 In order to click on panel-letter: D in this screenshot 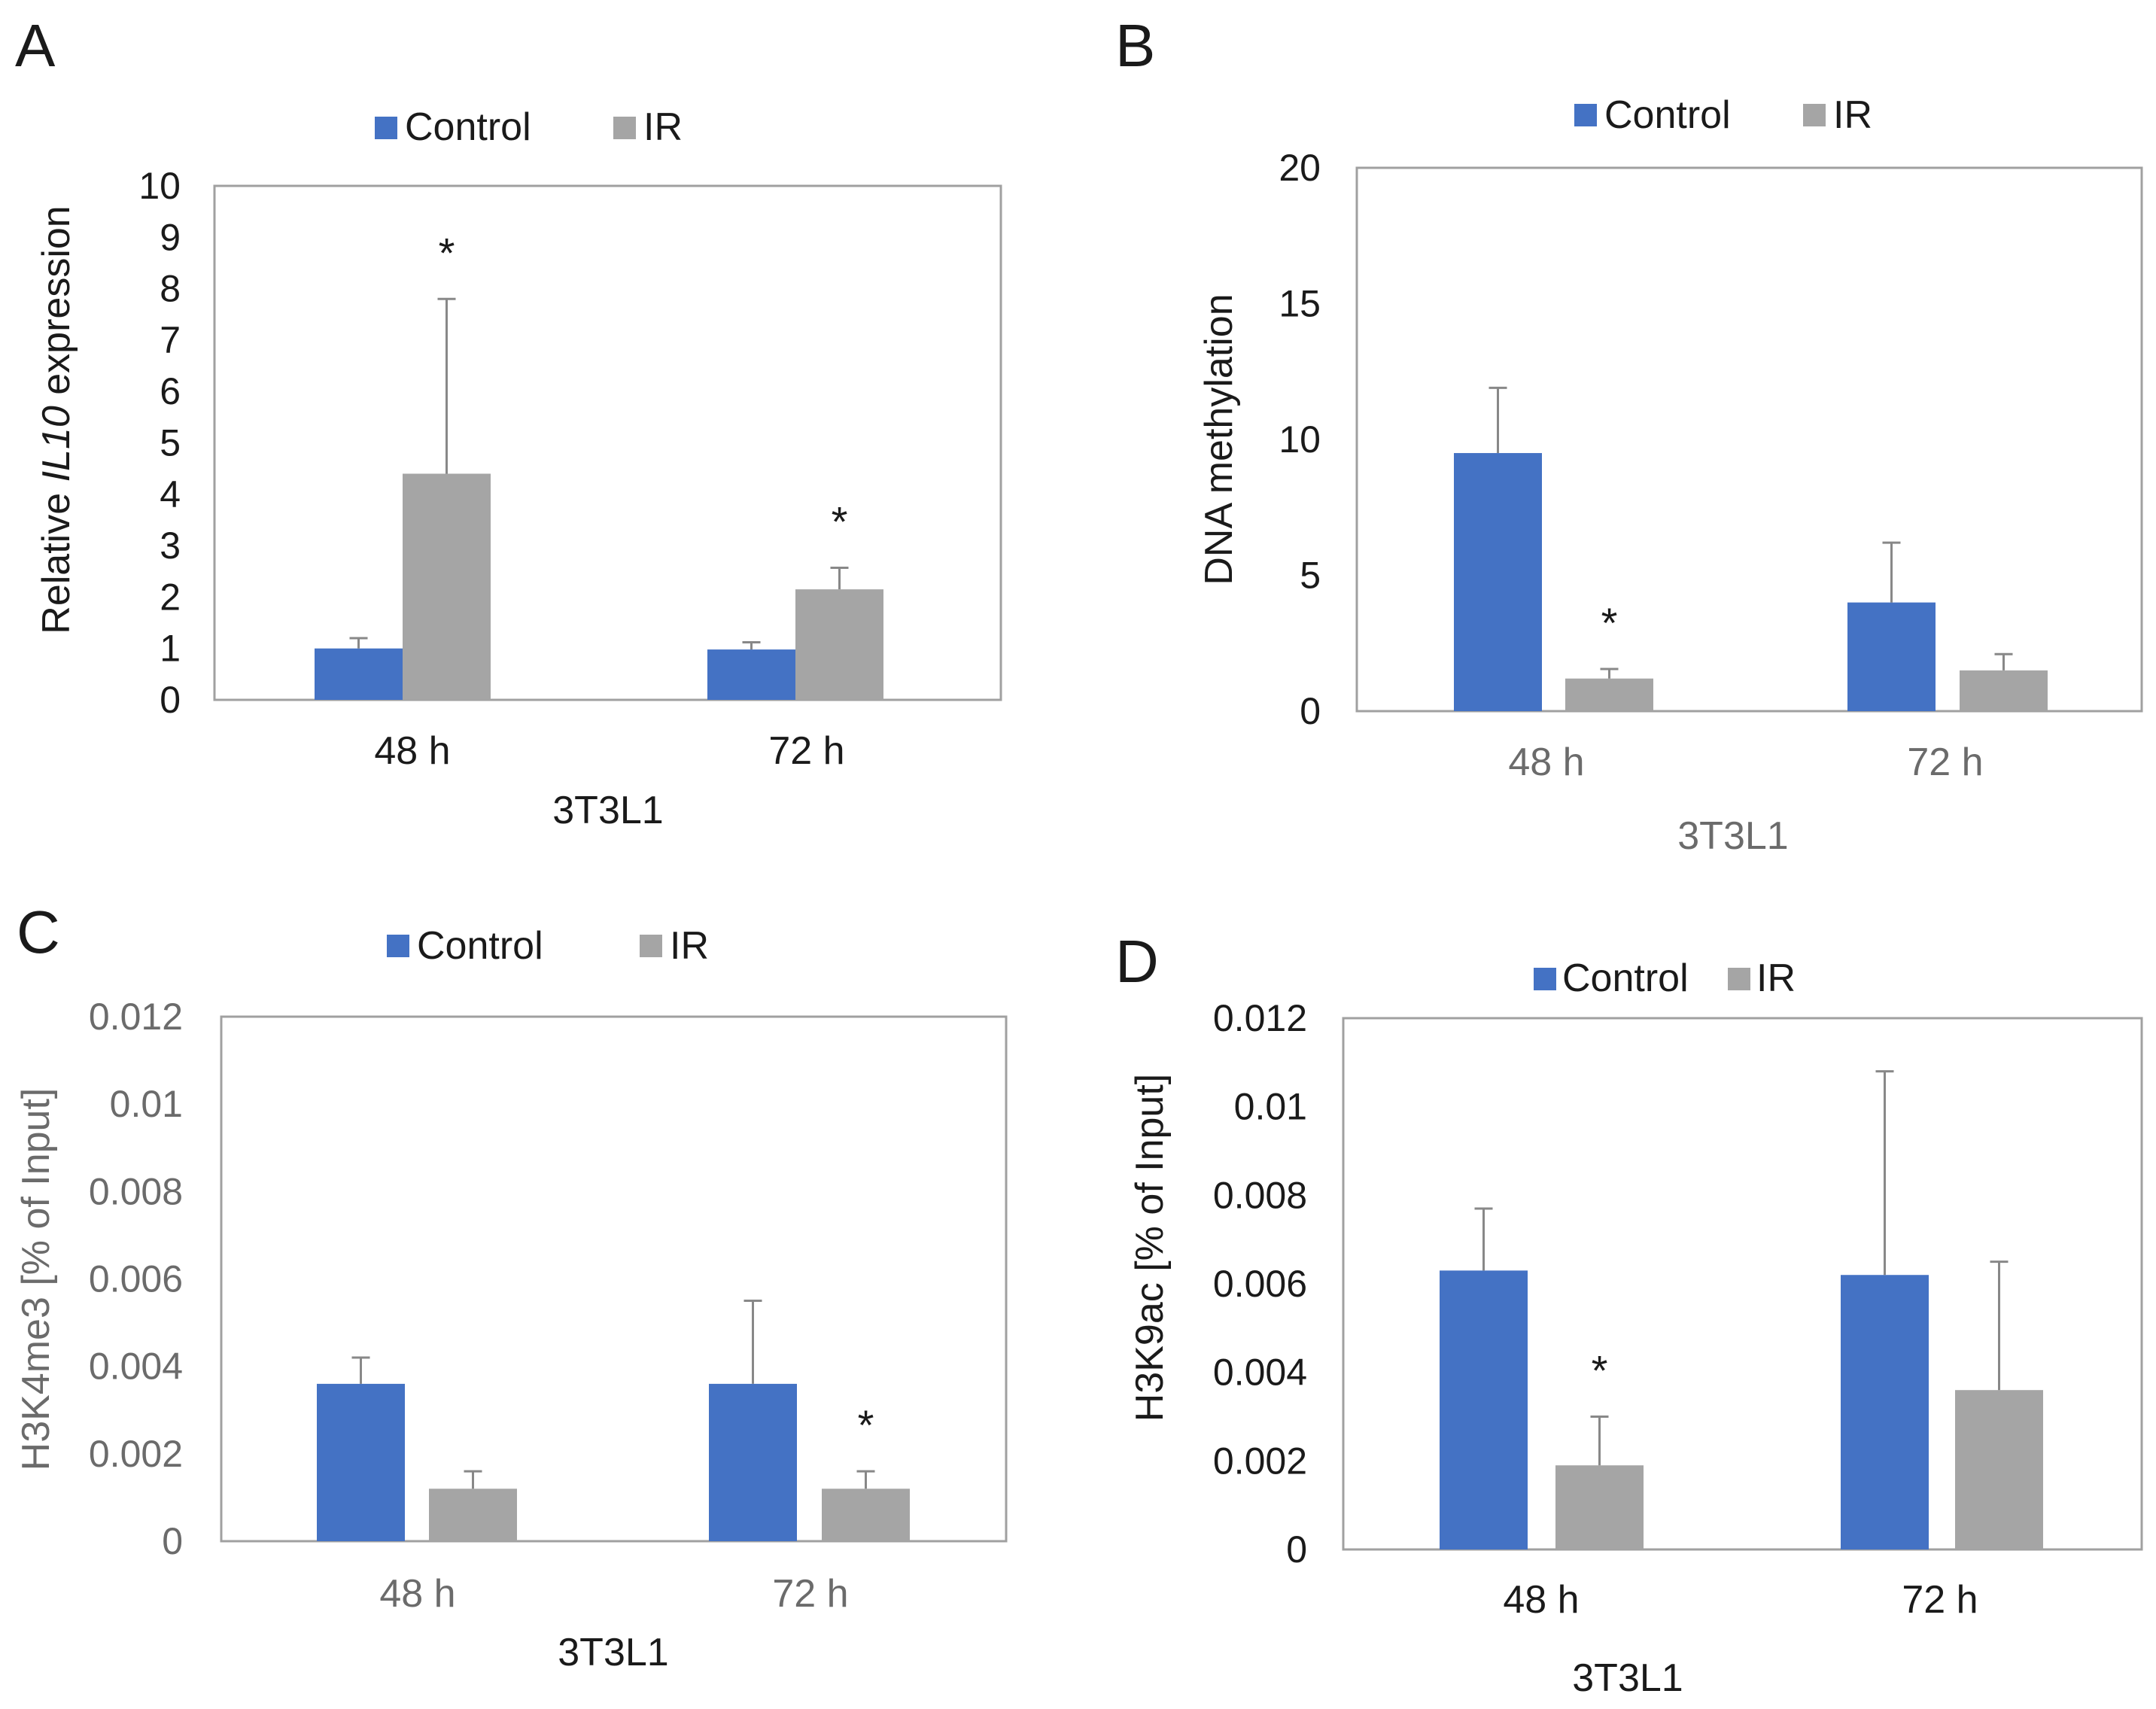, I will do `click(1137, 961)`.